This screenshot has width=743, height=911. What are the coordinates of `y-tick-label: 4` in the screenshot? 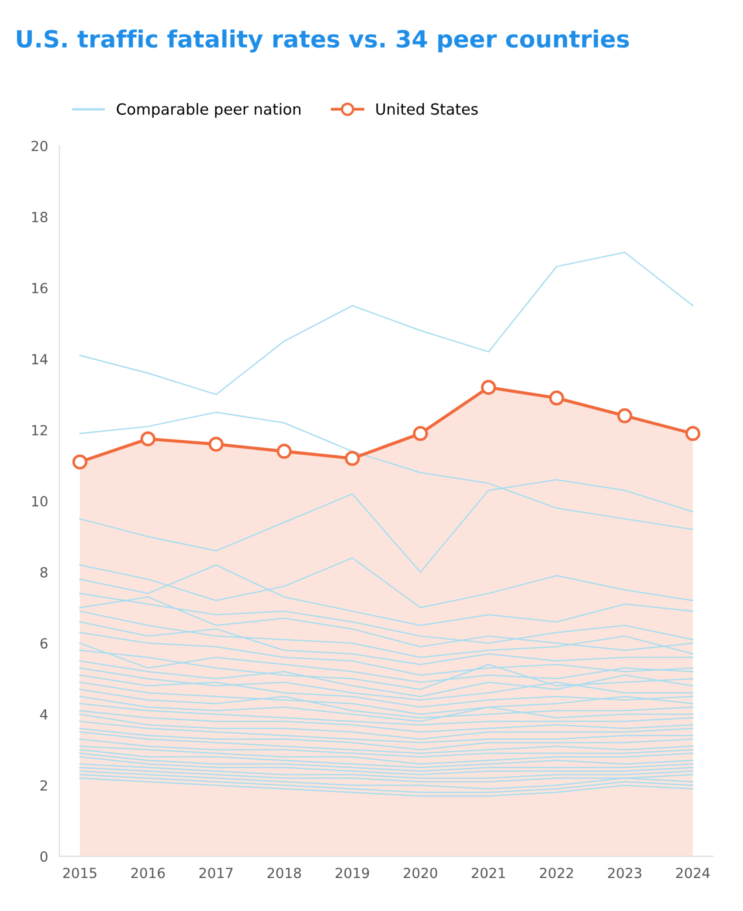 It's located at (44, 714).